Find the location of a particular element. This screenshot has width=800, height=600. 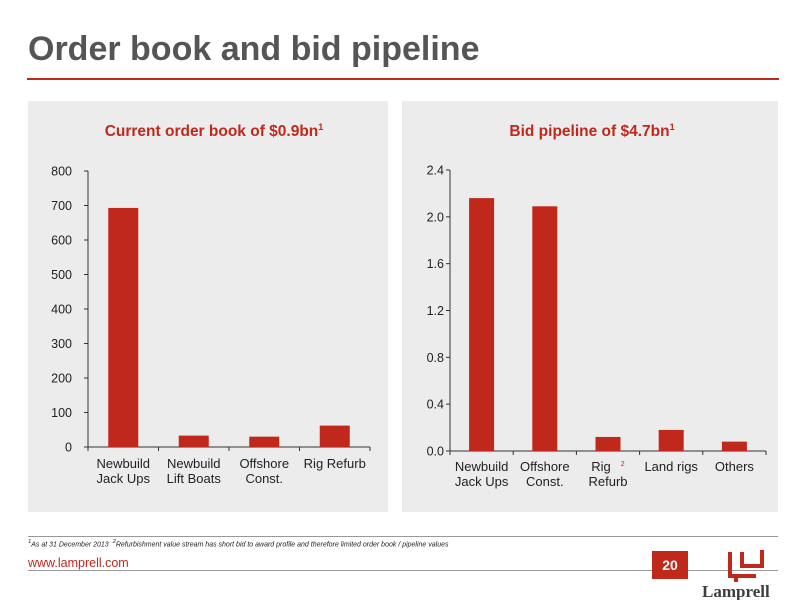

order-book-y-tick-label: 800 is located at coordinates (61, 172).